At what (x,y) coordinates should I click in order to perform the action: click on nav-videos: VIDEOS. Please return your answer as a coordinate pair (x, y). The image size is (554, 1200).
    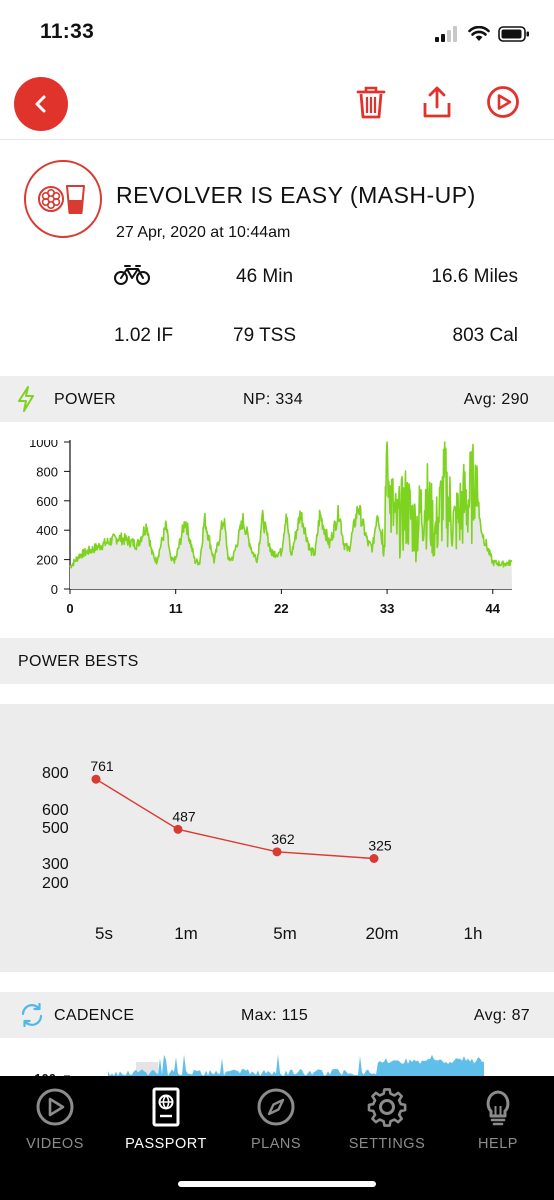
    Looking at the image, I should click on (55, 1119).